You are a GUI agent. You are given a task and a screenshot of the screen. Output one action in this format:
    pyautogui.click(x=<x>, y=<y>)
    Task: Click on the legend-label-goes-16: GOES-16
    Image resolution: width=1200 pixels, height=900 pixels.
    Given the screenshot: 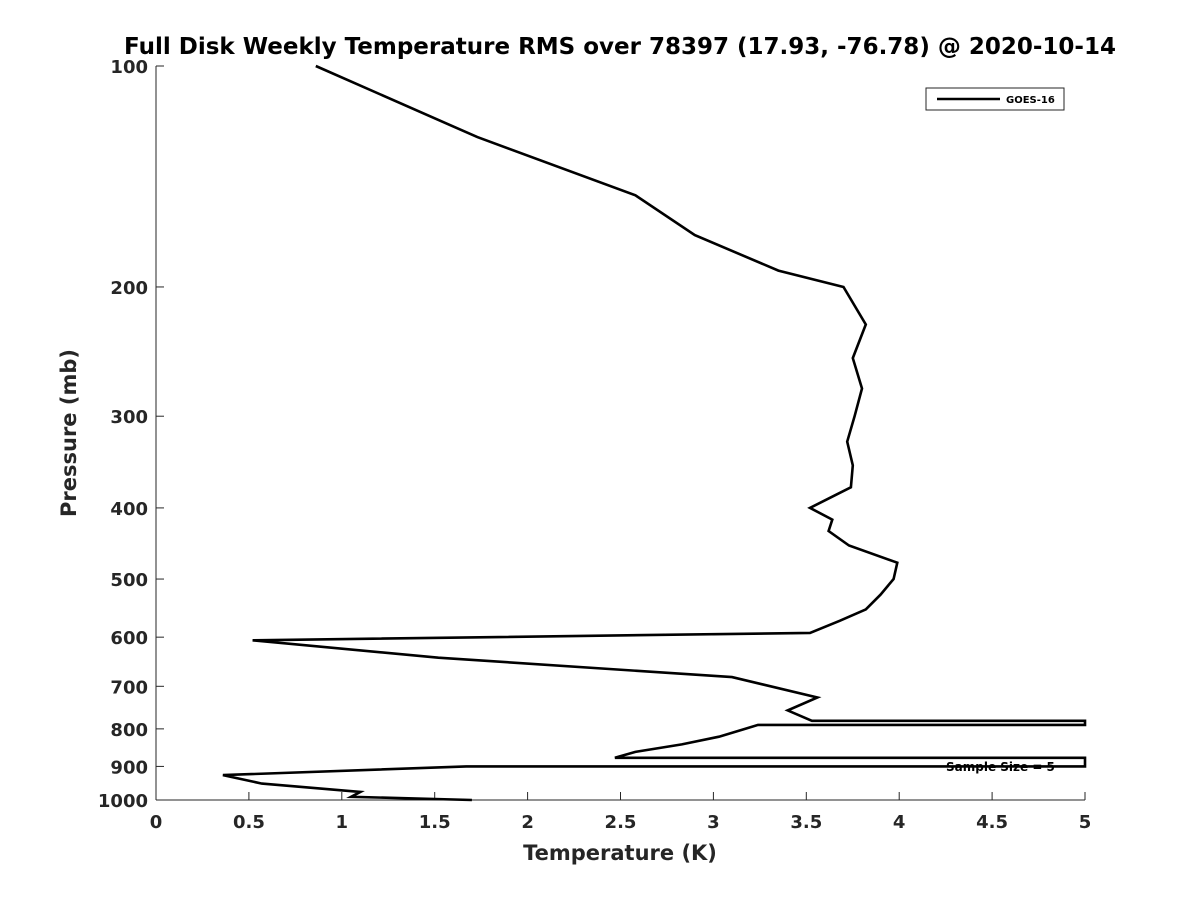 What is the action you would take?
    pyautogui.click(x=1030, y=100)
    